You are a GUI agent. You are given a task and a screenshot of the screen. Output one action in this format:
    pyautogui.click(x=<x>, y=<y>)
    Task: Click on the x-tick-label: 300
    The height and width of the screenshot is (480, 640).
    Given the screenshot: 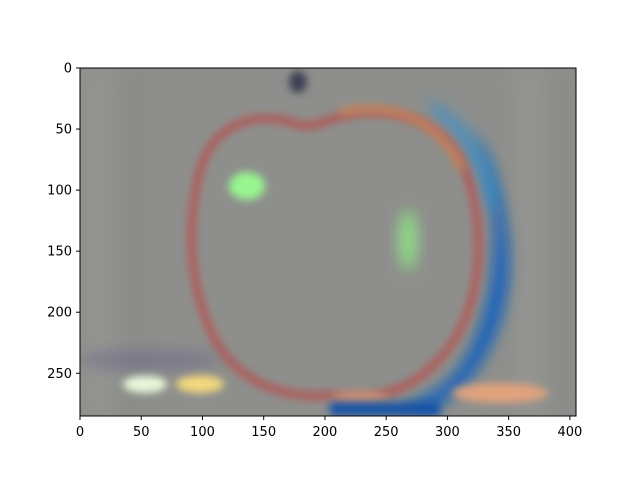 What is the action you would take?
    pyautogui.click(x=447, y=432)
    